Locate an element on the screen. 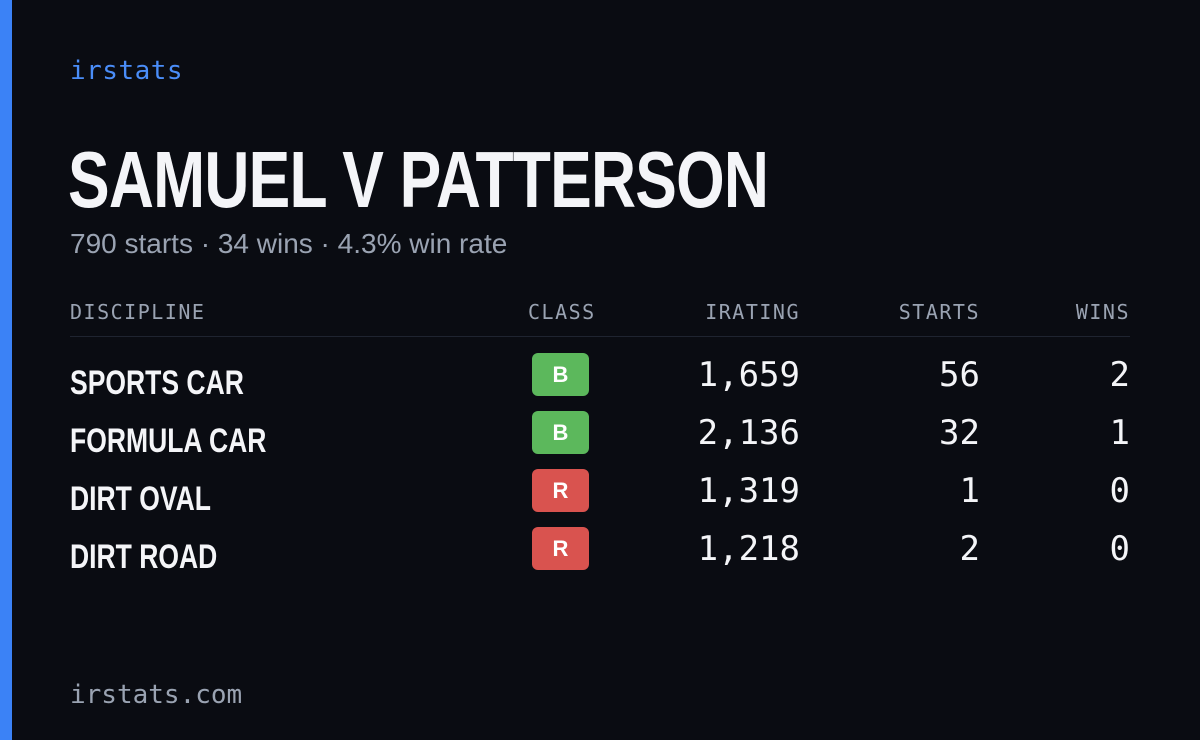 Image resolution: width=1200 pixels, height=740 pixels. header-irating: IRATING is located at coordinates (752, 312).